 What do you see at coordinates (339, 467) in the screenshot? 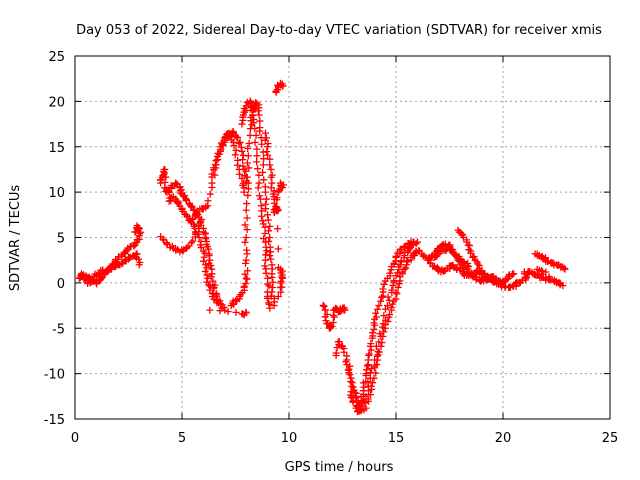
I see `x-axis-title: GPS time / hours` at bounding box center [339, 467].